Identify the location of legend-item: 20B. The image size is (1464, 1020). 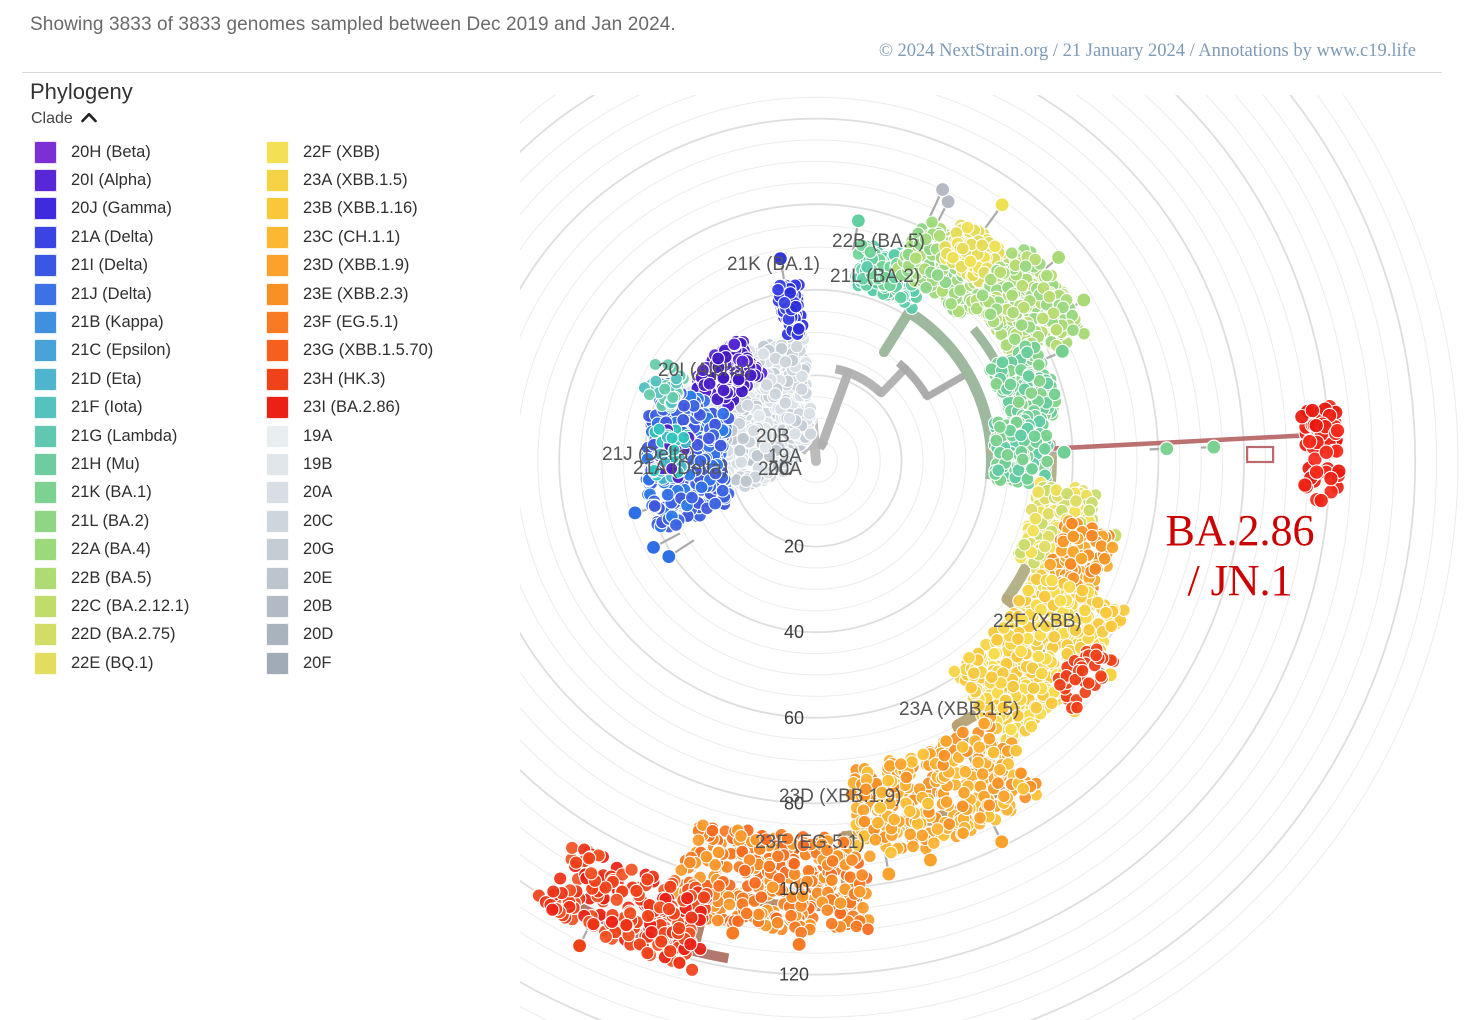
(382, 606).